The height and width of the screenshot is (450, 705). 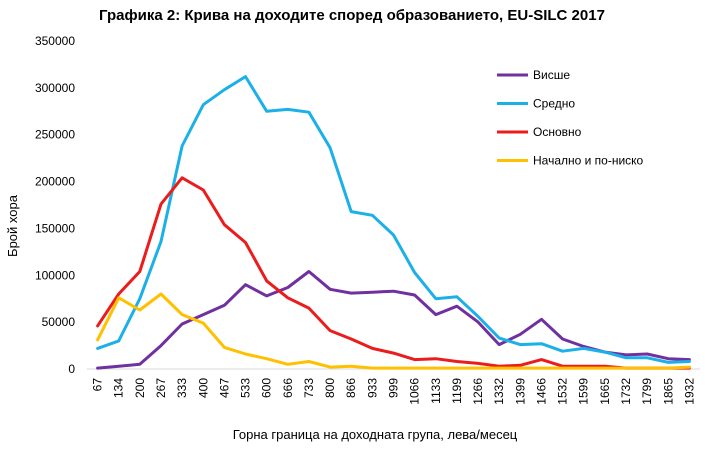 I want to click on y-tick-label: 50000, so click(x=59, y=322).